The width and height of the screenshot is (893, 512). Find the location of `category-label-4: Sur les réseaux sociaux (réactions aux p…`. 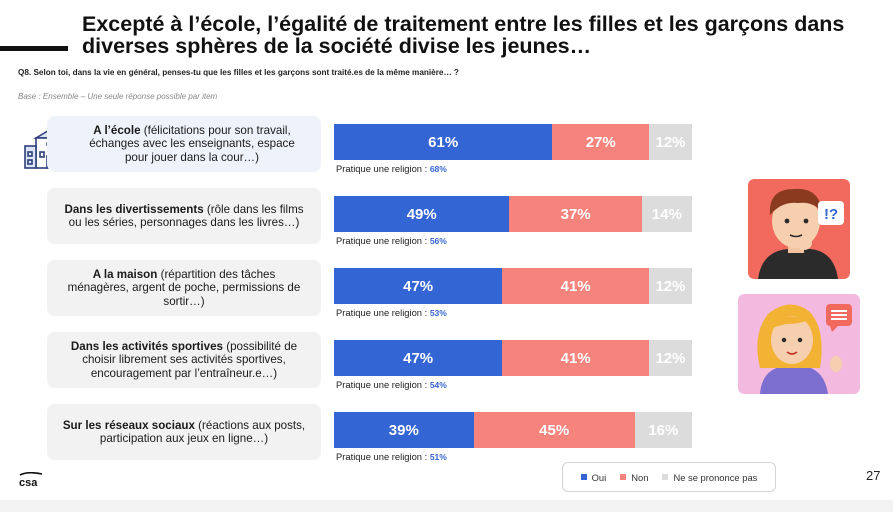

category-label-4: Sur les réseaux sociaux (réactions aux p… is located at coordinates (184, 432).